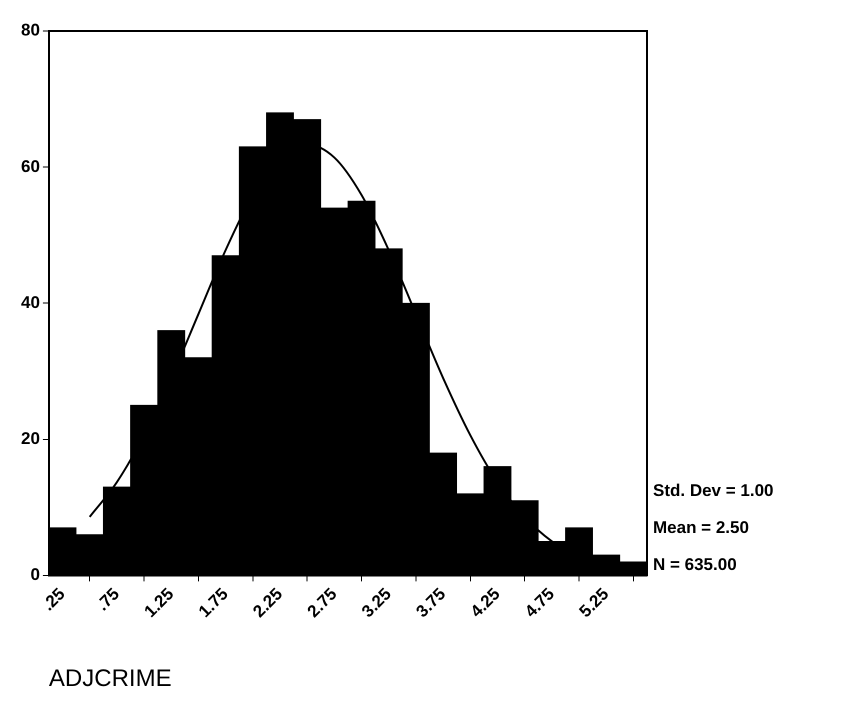  Describe the element at coordinates (701, 528) in the screenshot. I see `text: Mean = 2.50` at that location.